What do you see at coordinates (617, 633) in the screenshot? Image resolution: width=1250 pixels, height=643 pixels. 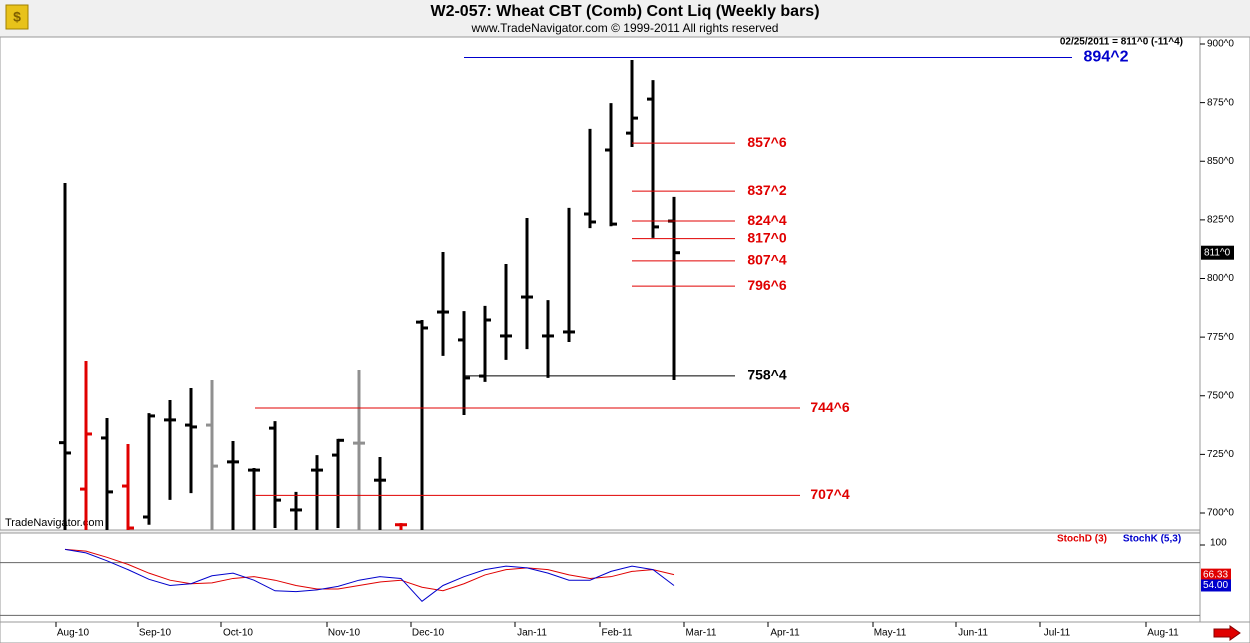 I see `x-tick-label: Feb-11` at bounding box center [617, 633].